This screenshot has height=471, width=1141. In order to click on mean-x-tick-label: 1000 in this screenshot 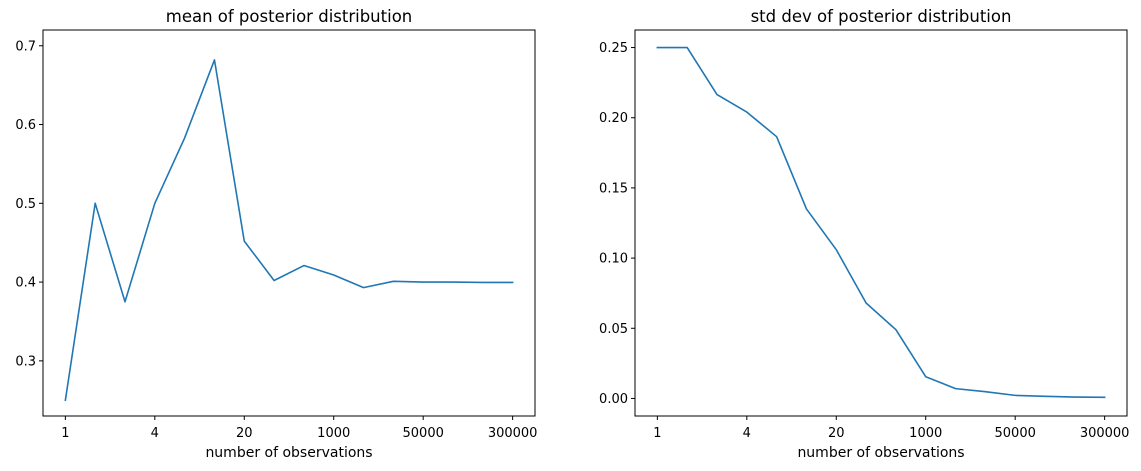, I will do `click(333, 433)`.